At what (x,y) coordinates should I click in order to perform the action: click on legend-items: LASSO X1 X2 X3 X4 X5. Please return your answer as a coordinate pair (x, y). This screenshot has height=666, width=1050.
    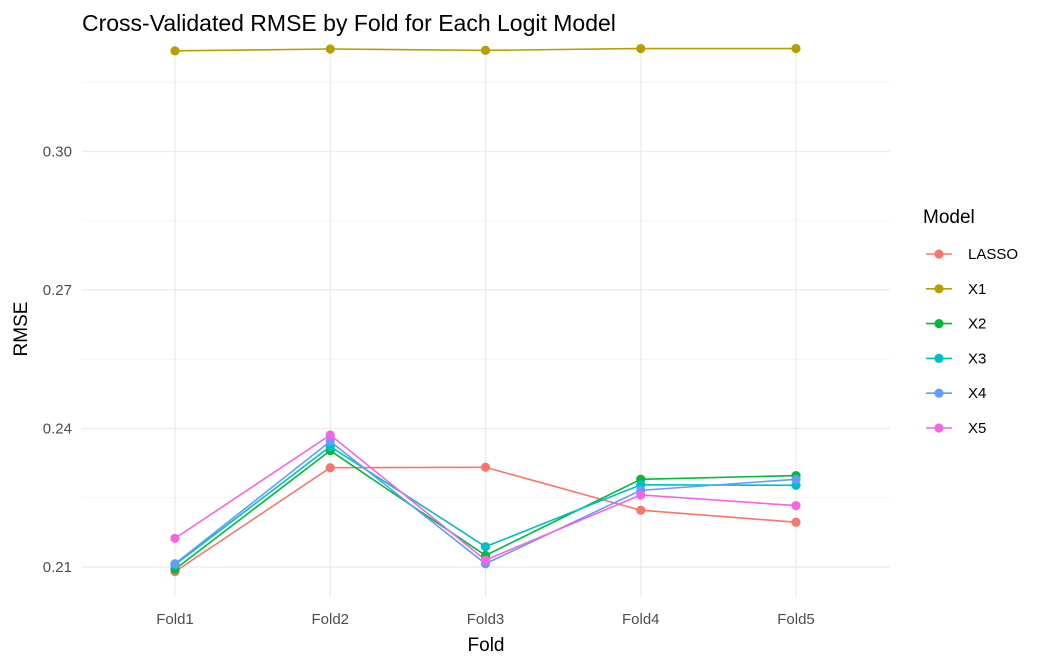
    Looking at the image, I should click on (972, 341).